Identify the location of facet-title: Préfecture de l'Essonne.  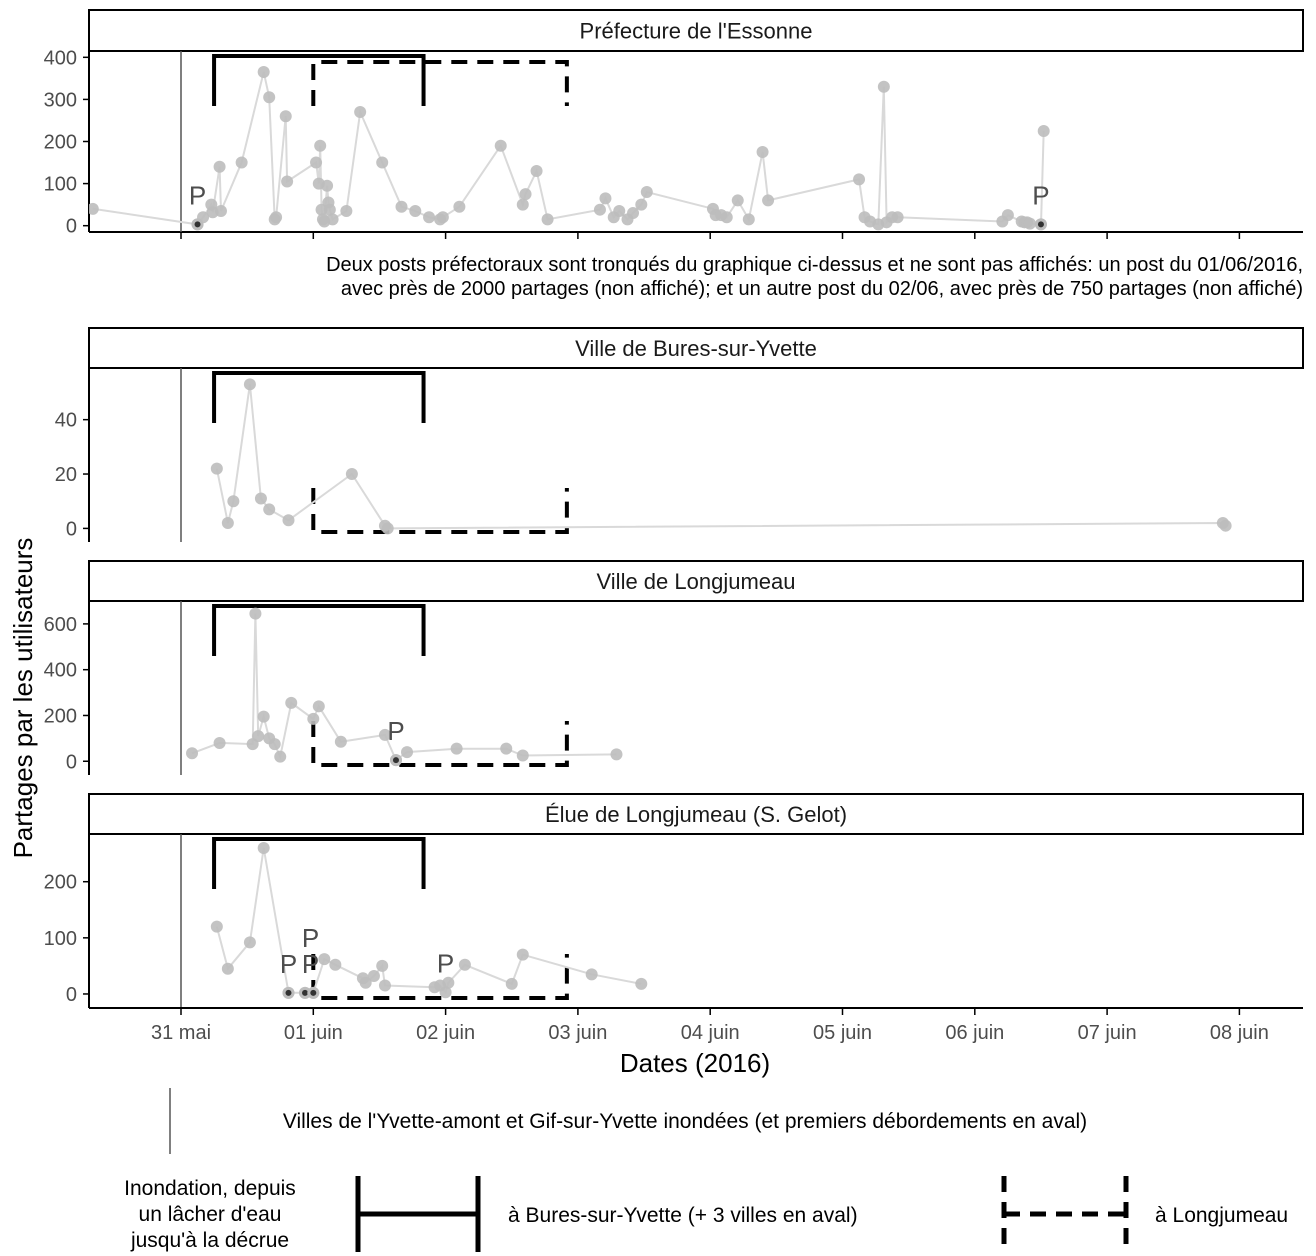
(696, 31).